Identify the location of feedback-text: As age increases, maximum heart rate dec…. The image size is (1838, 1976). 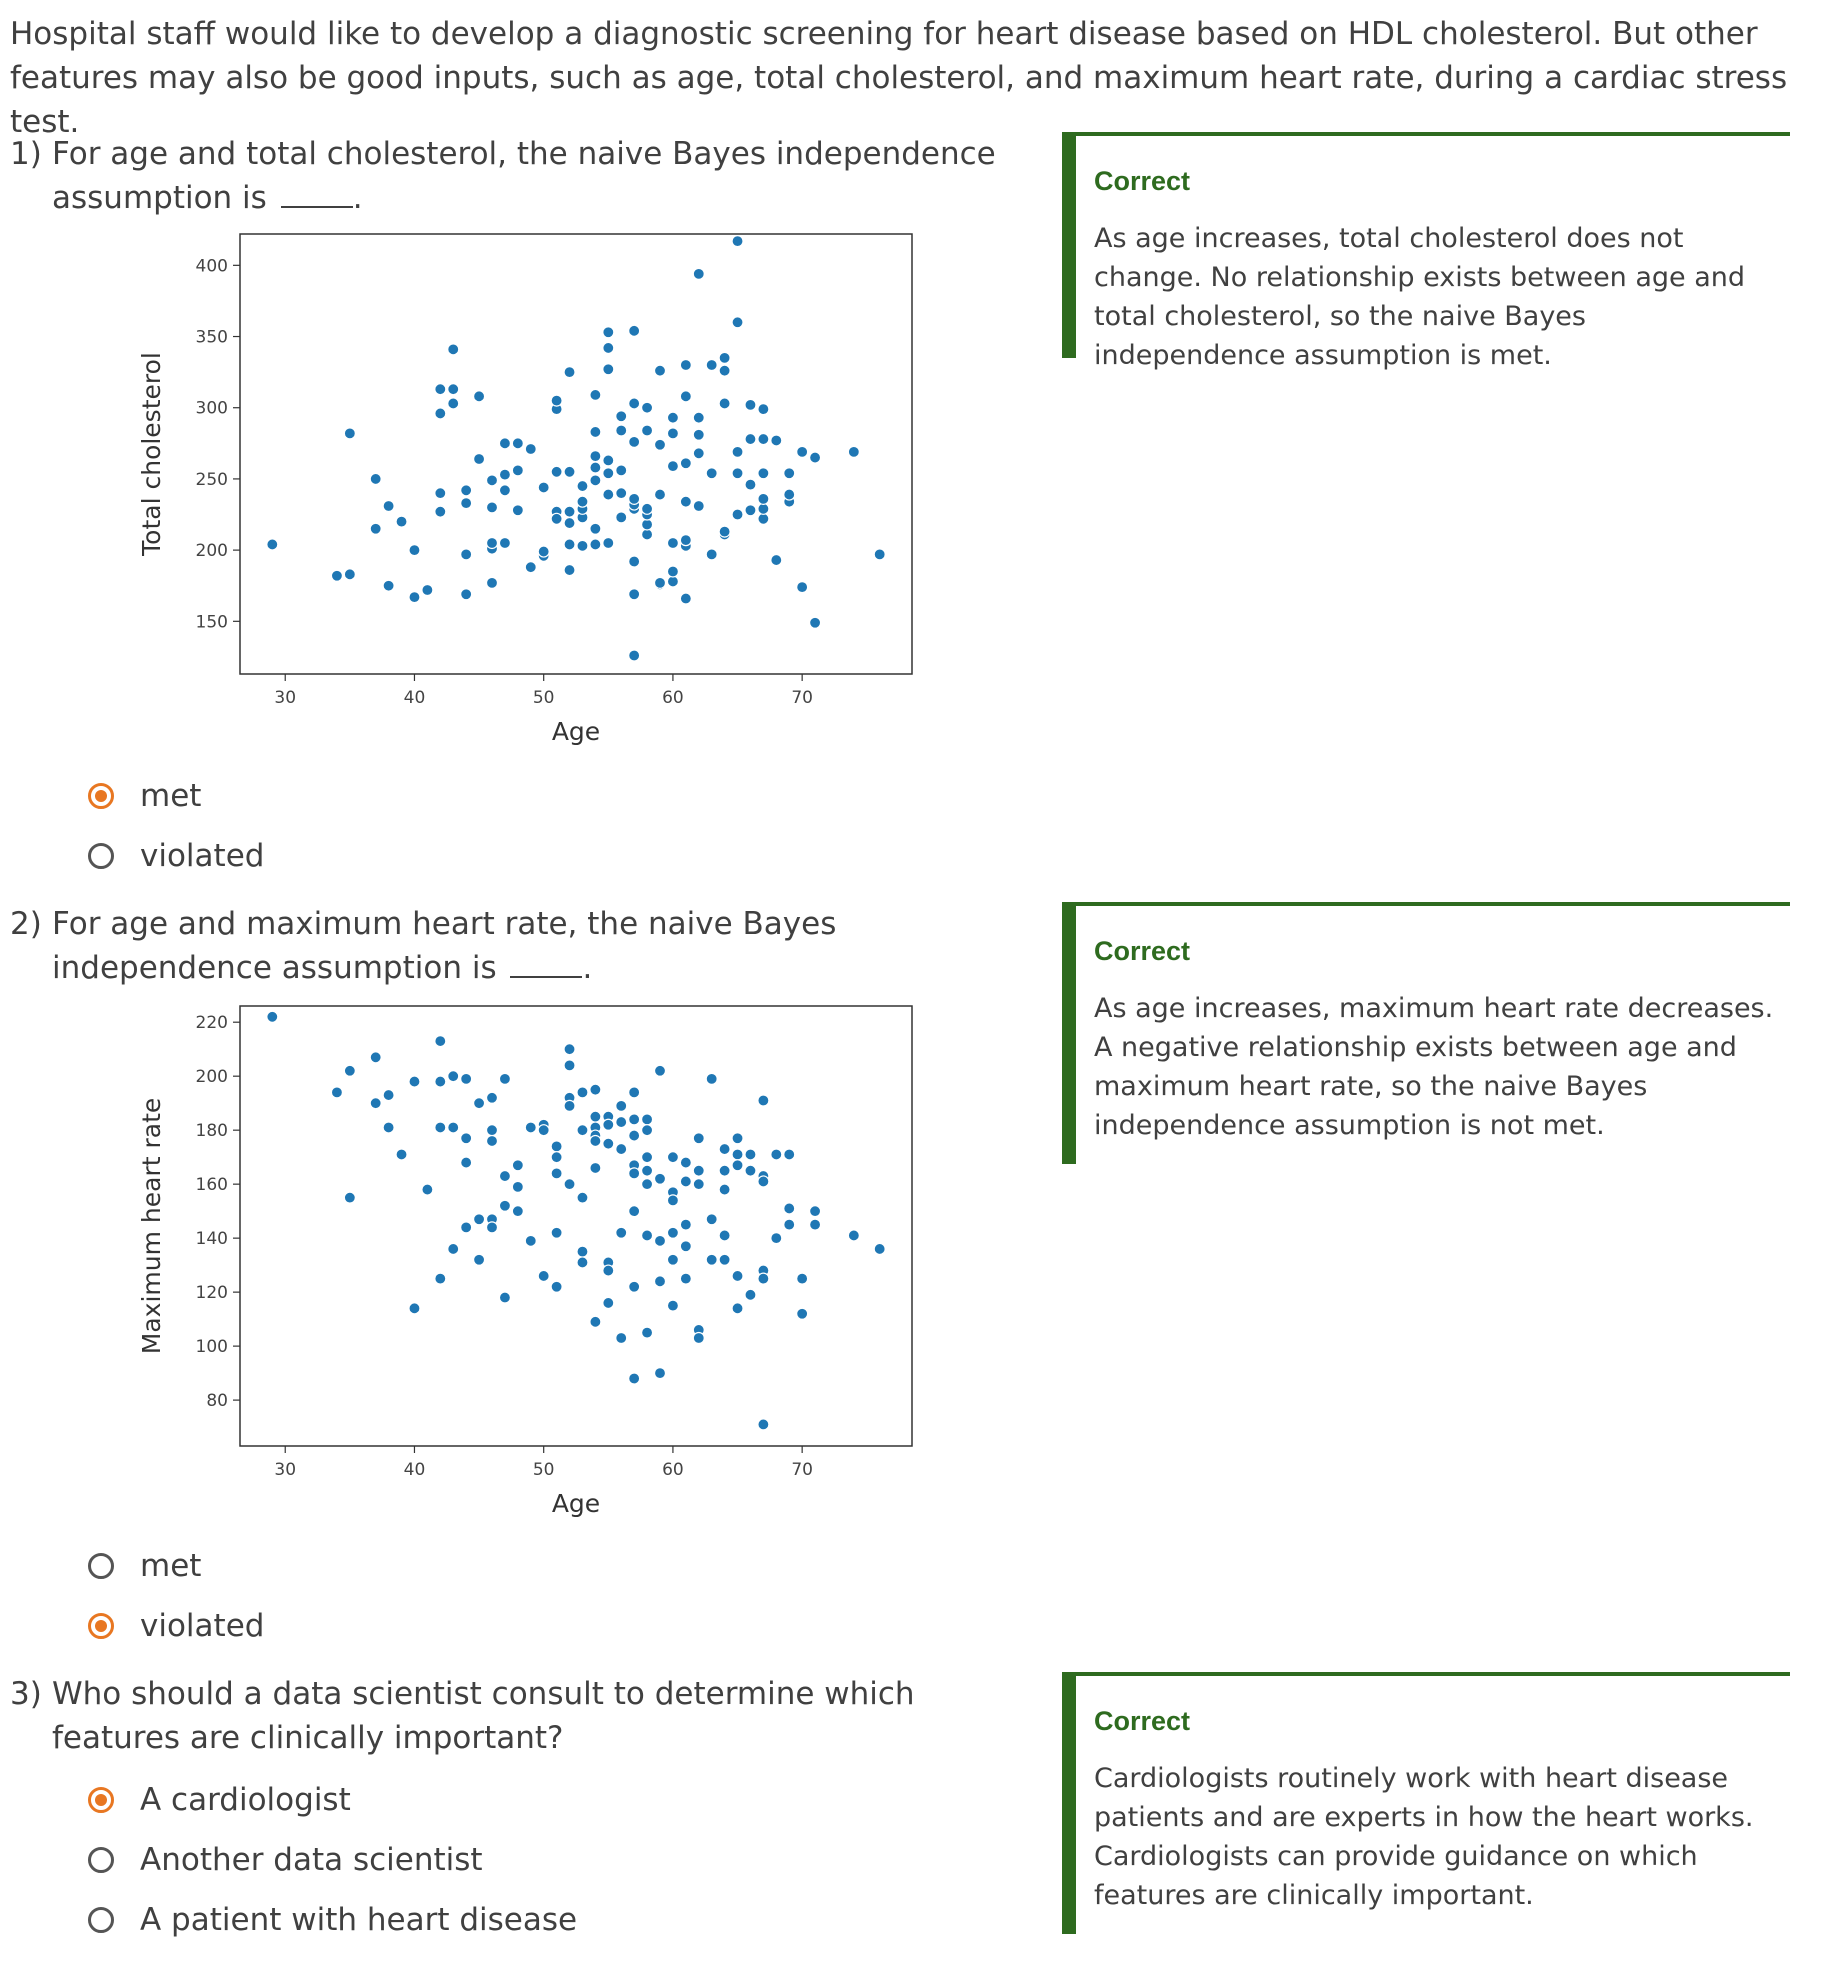
(1434, 1067).